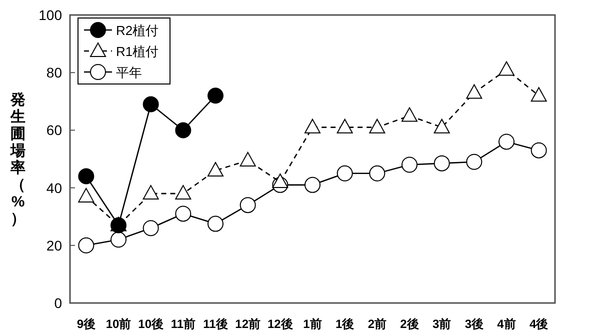  What do you see at coordinates (506, 324) in the screenshot?
I see `x-tick-label: 4前` at bounding box center [506, 324].